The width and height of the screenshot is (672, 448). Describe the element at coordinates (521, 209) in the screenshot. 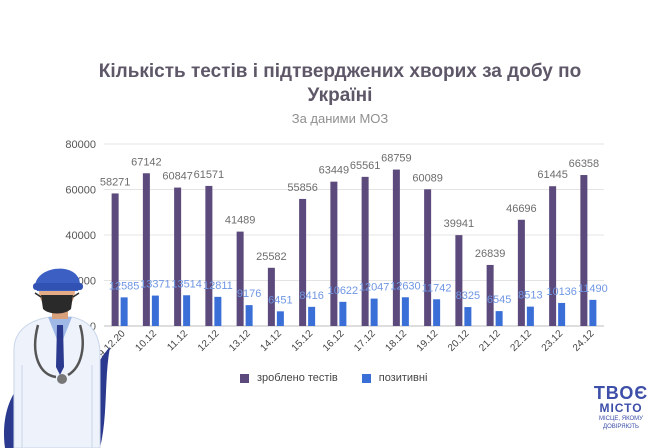

I see `data-label-tests: 46696` at that location.